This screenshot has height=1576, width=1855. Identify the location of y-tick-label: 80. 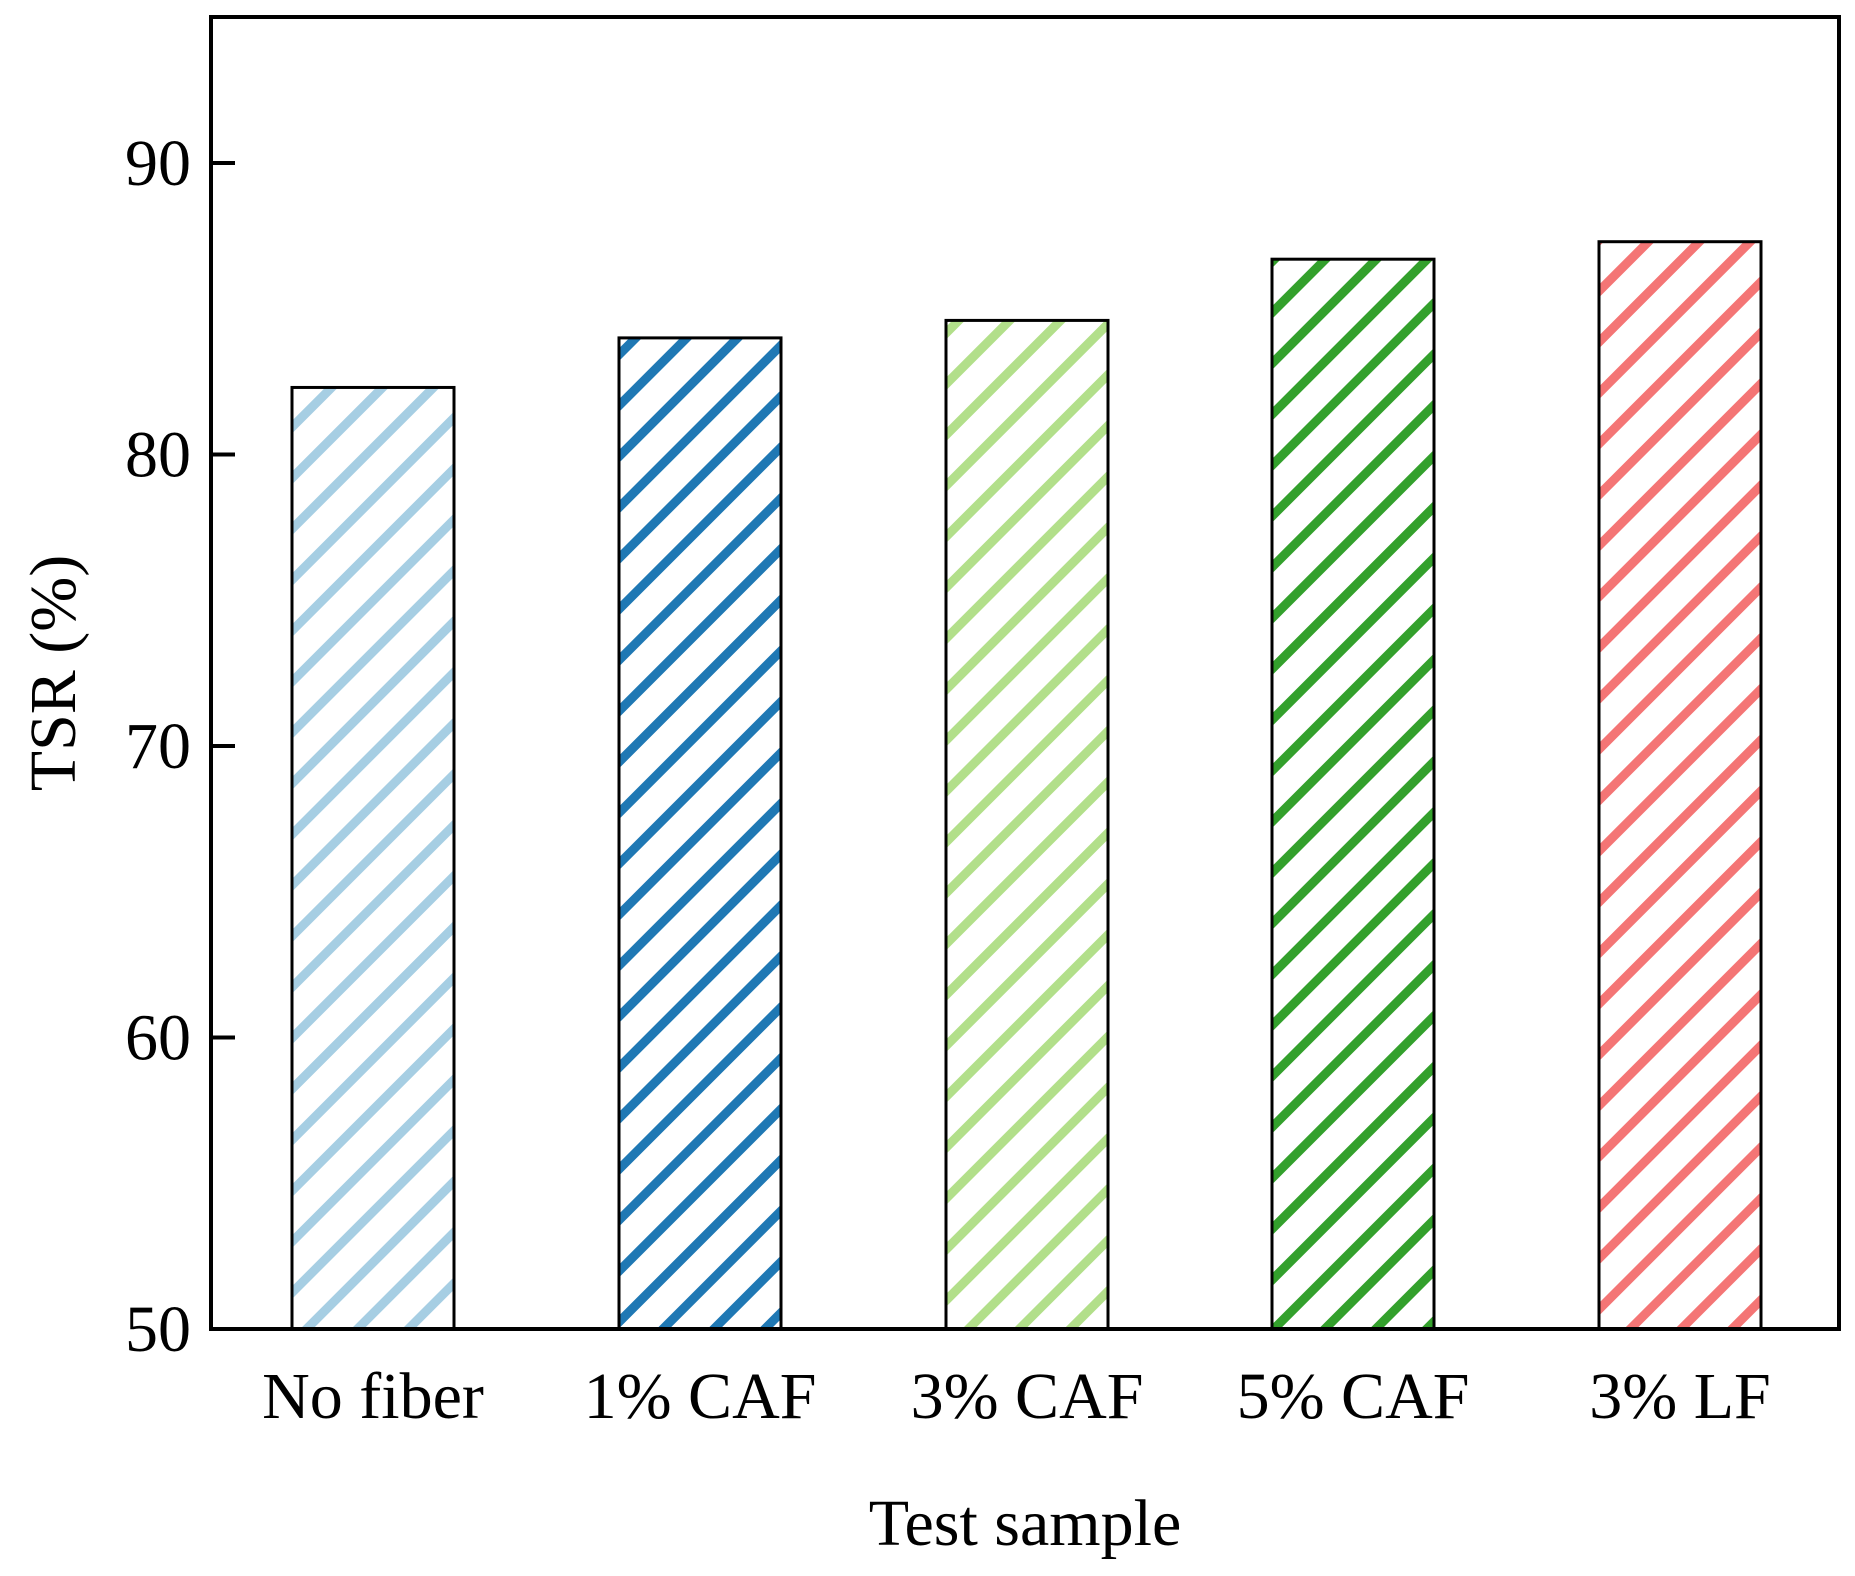
(158, 455).